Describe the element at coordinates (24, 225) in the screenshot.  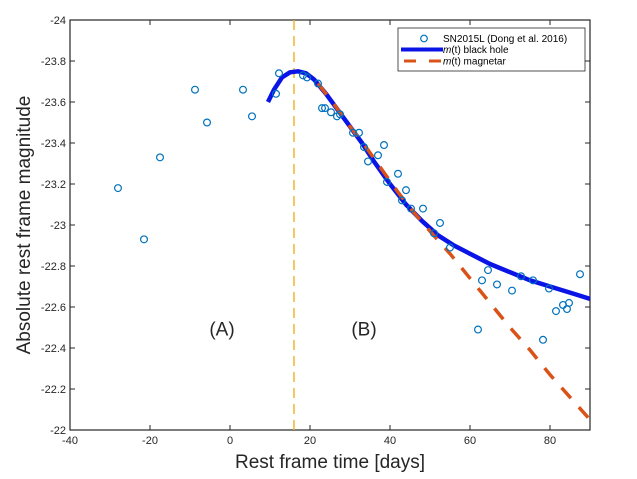
I see `y-axis-label: Absolute rest frame magnitude` at that location.